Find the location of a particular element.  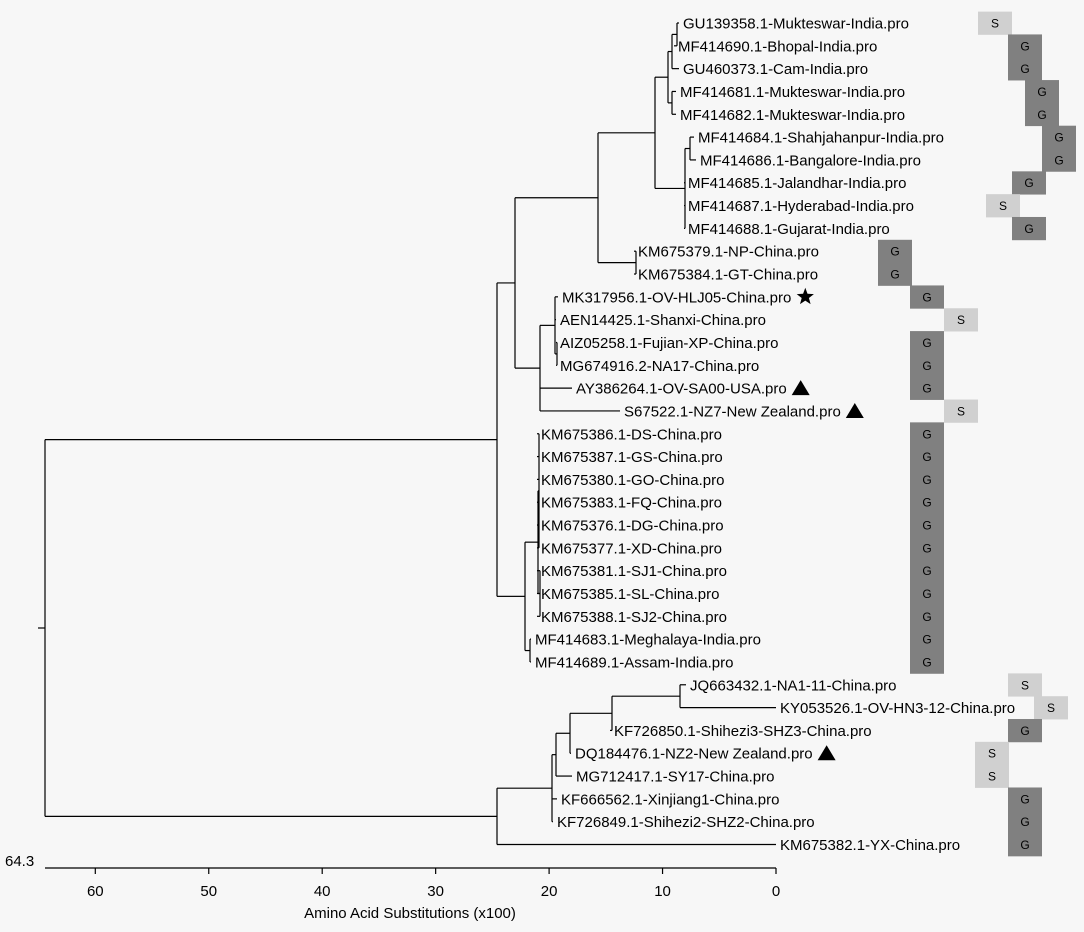

leaf-label: KF726849.1-Shihezi2-SHZ2-China.pro is located at coordinates (686, 822).